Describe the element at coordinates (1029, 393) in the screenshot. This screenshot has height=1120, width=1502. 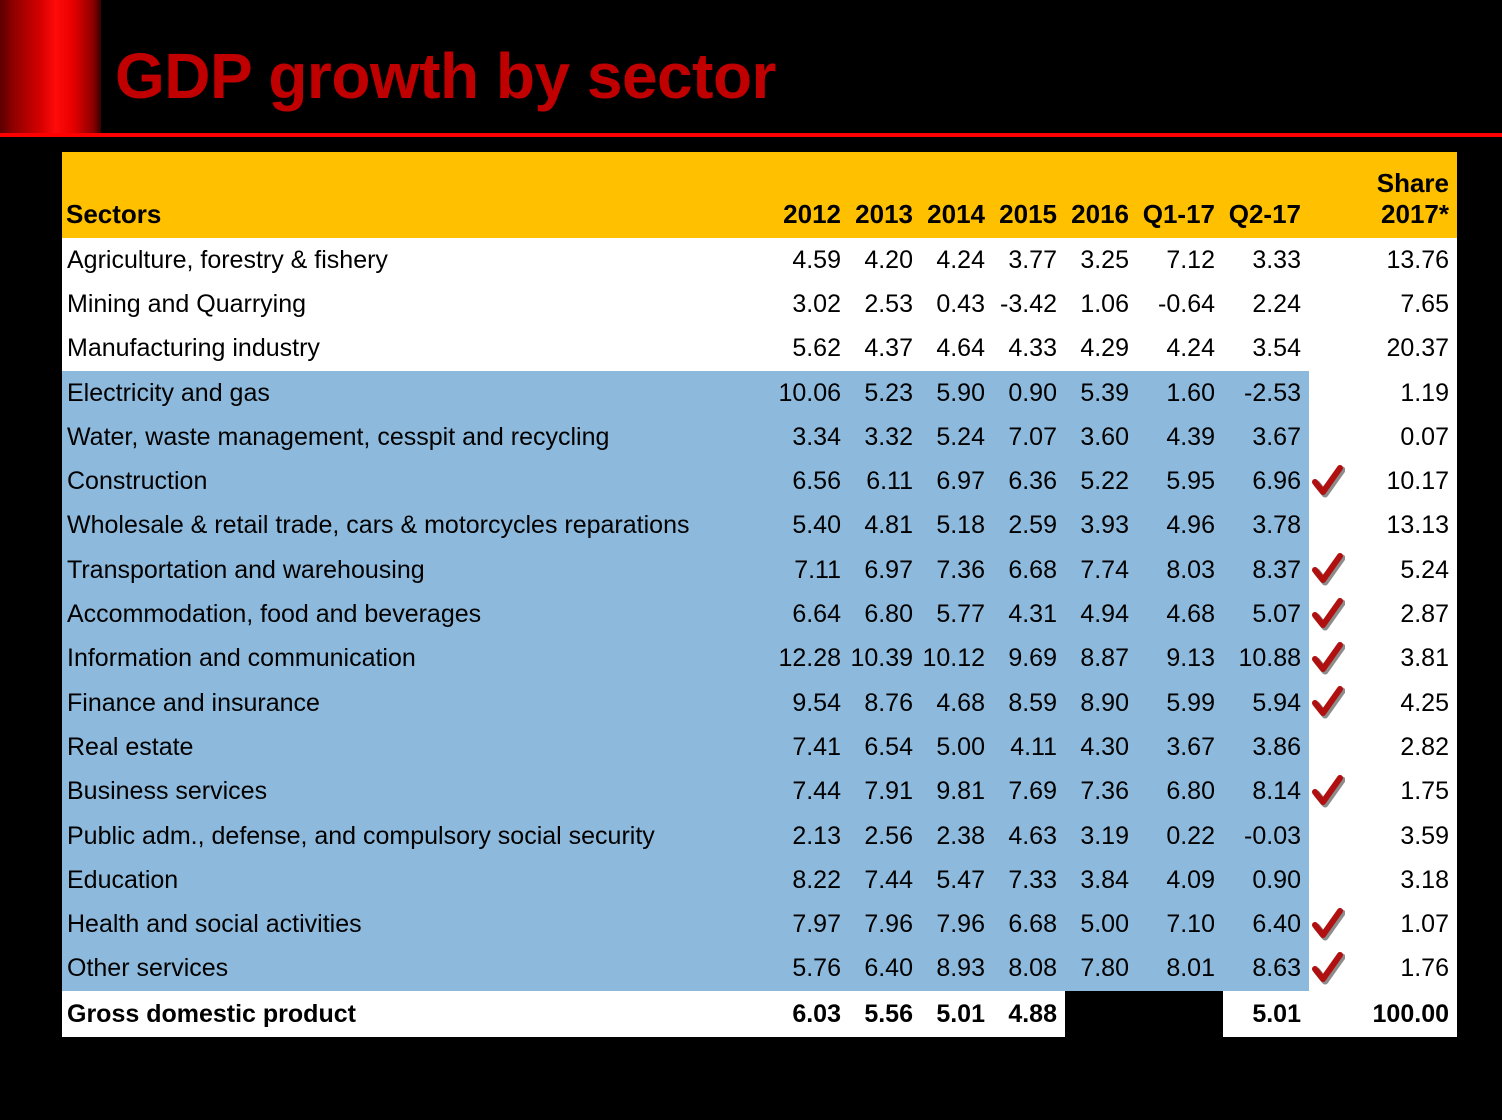
I see `value-cell: 0.90` at that location.